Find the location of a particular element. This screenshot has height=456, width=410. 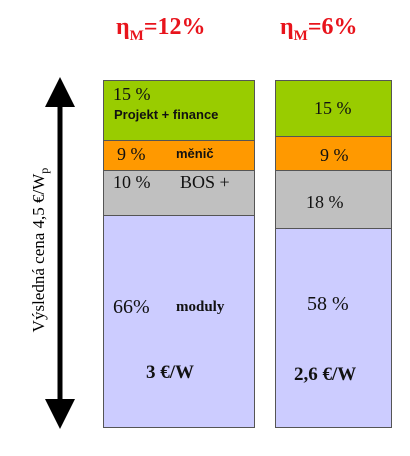

segment-label: moduly is located at coordinates (200, 307).